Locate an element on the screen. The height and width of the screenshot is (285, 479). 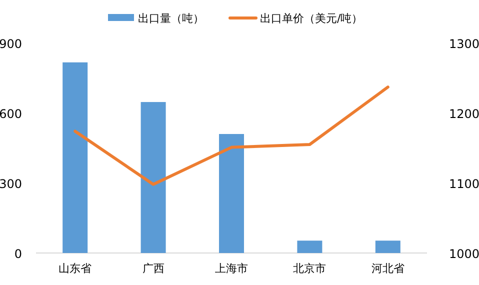
y2-tick-label: 1200 is located at coordinates (464, 114).